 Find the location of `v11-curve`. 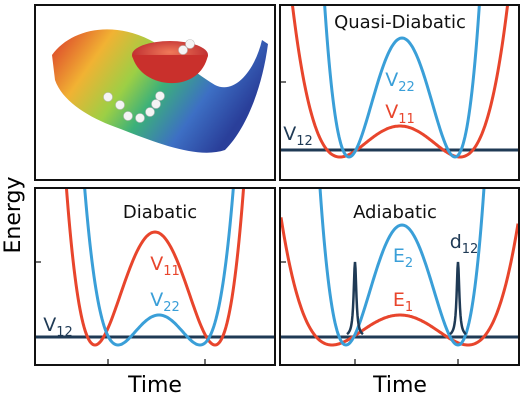

v11-curve is located at coordinates (155, 268).